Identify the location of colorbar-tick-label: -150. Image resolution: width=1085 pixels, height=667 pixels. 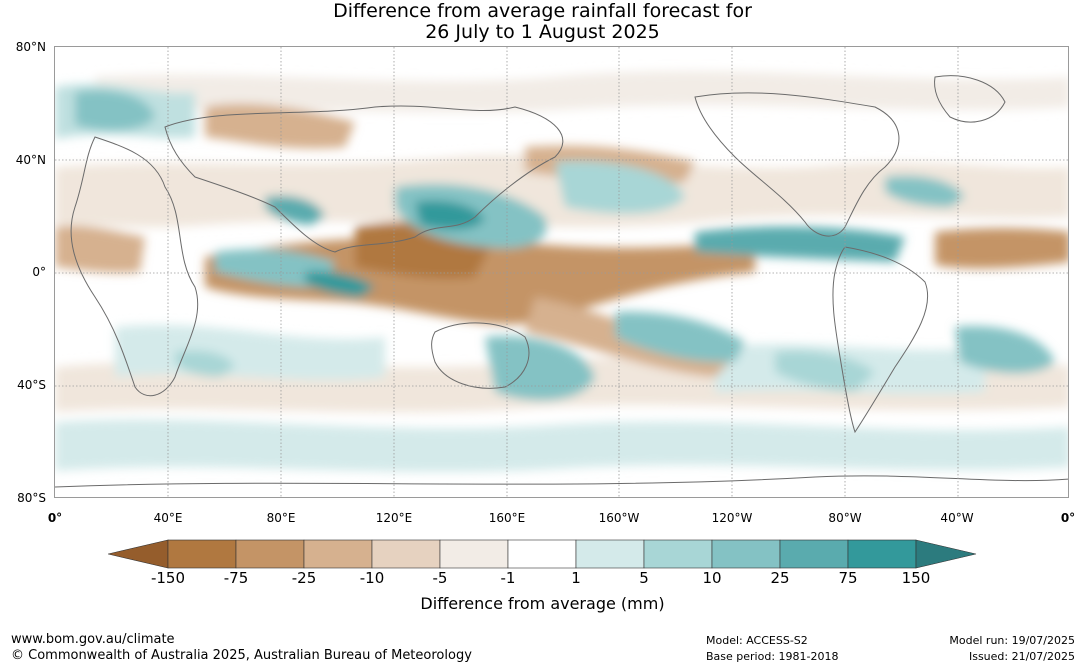
(168, 578).